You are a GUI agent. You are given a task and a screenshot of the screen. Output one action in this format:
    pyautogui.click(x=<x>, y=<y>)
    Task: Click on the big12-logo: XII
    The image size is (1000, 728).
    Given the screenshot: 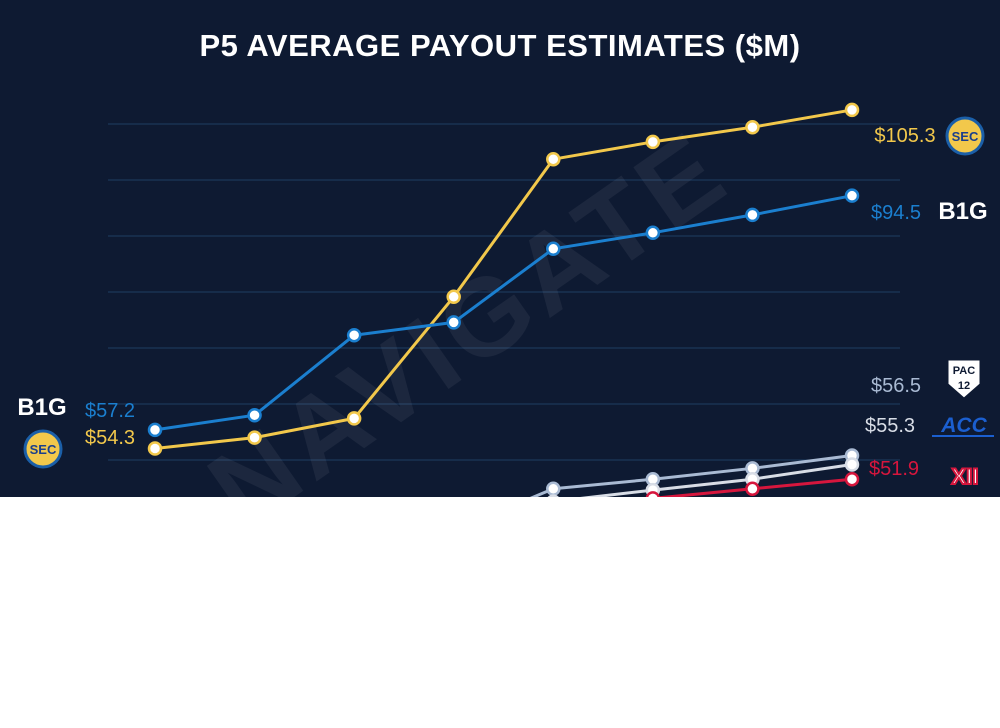 What is the action you would take?
    pyautogui.click(x=965, y=475)
    